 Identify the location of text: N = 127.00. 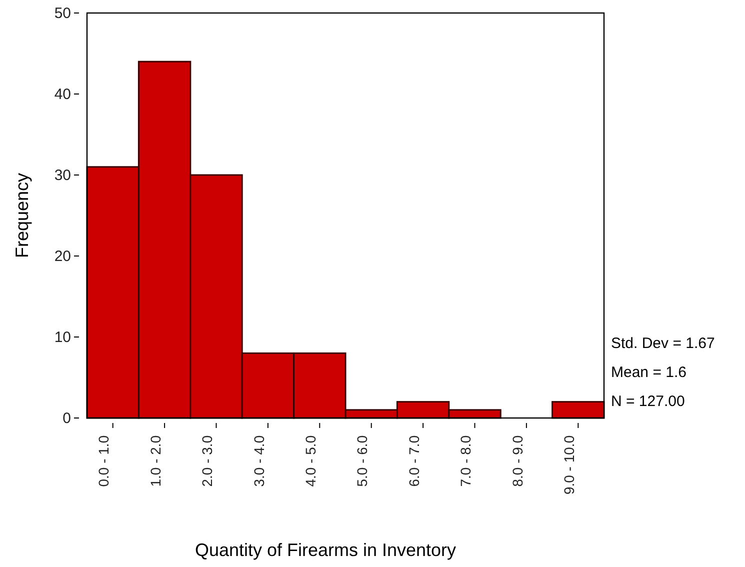
(648, 401).